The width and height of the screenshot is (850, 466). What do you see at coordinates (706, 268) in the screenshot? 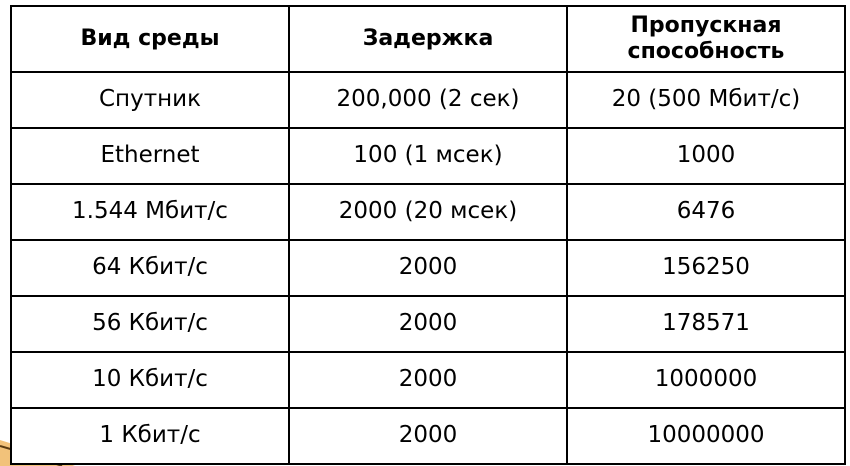
I see `cell-bandwidth: 156250` at bounding box center [706, 268].